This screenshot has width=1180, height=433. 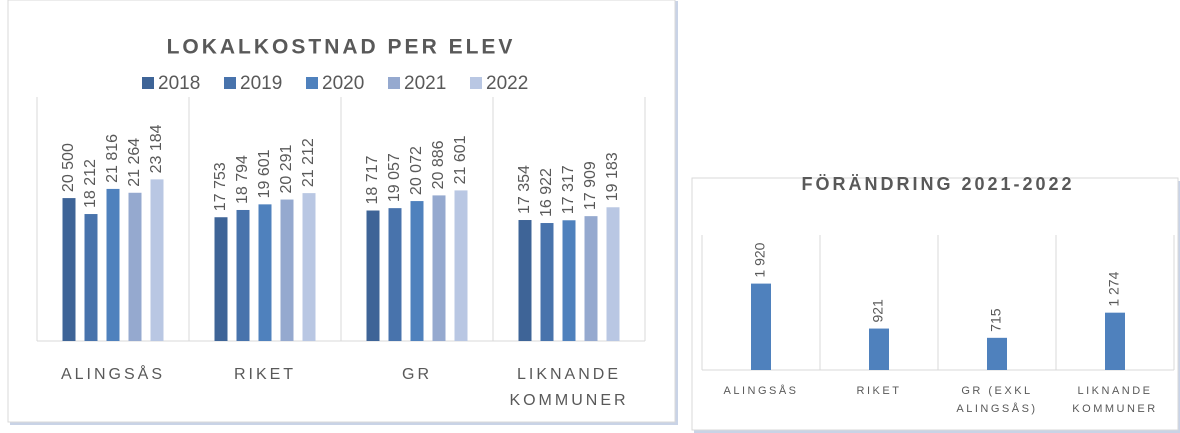 What do you see at coordinates (90, 183) in the screenshot?
I see `data-label: 18 212` at bounding box center [90, 183].